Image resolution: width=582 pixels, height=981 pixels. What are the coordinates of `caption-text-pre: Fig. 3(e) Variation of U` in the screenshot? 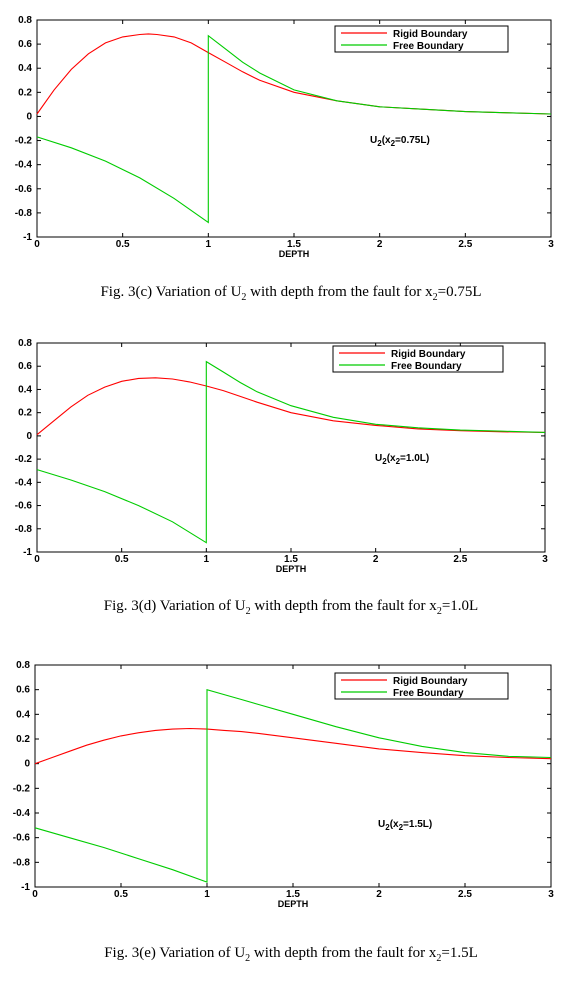 It's located at (175, 953).